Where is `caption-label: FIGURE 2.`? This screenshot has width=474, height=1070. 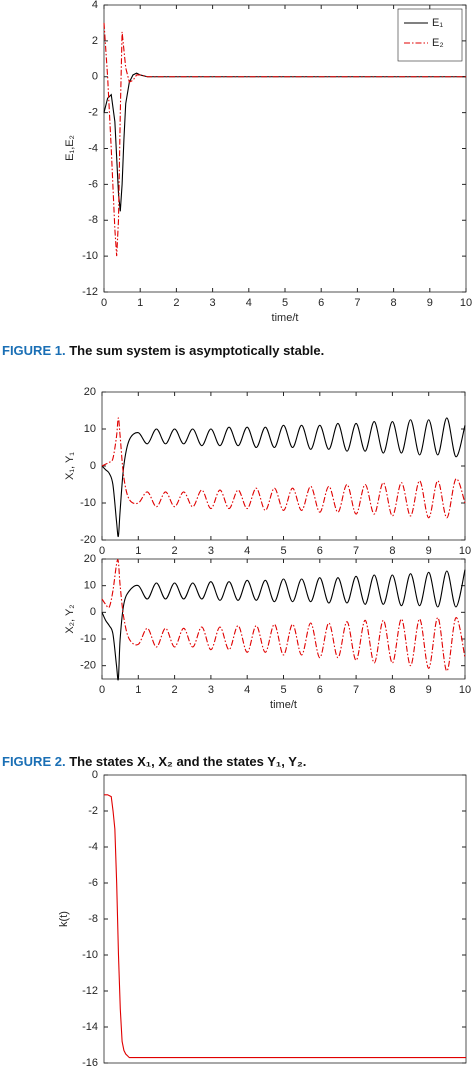 caption-label: FIGURE 2. is located at coordinates (34, 761).